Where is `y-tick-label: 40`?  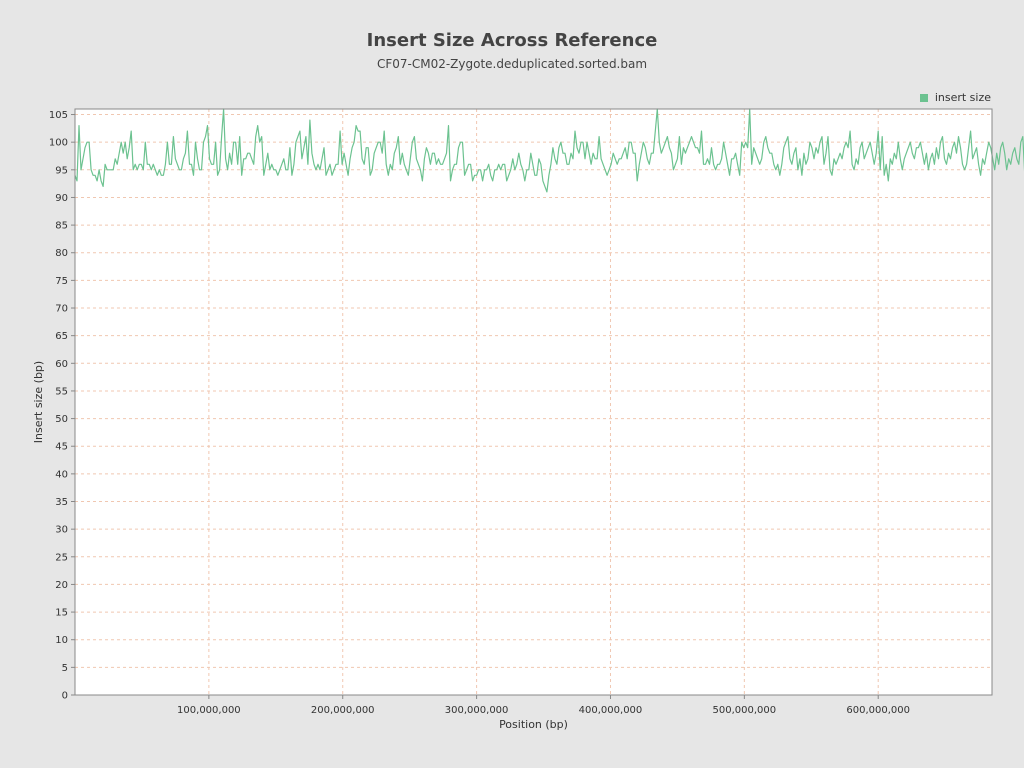 y-tick-label: 40 is located at coordinates (61, 474).